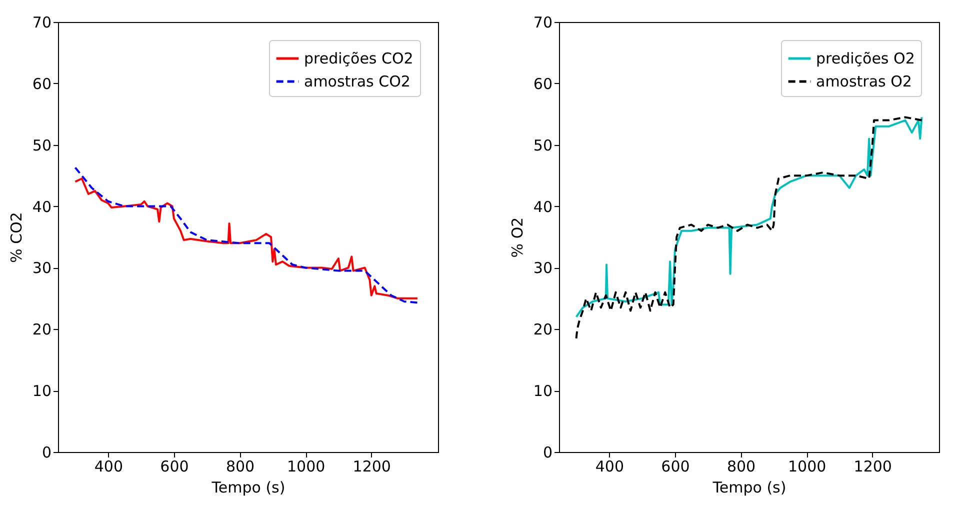  What do you see at coordinates (16, 237) in the screenshot?
I see `y-axis-title: % CO2` at bounding box center [16, 237].